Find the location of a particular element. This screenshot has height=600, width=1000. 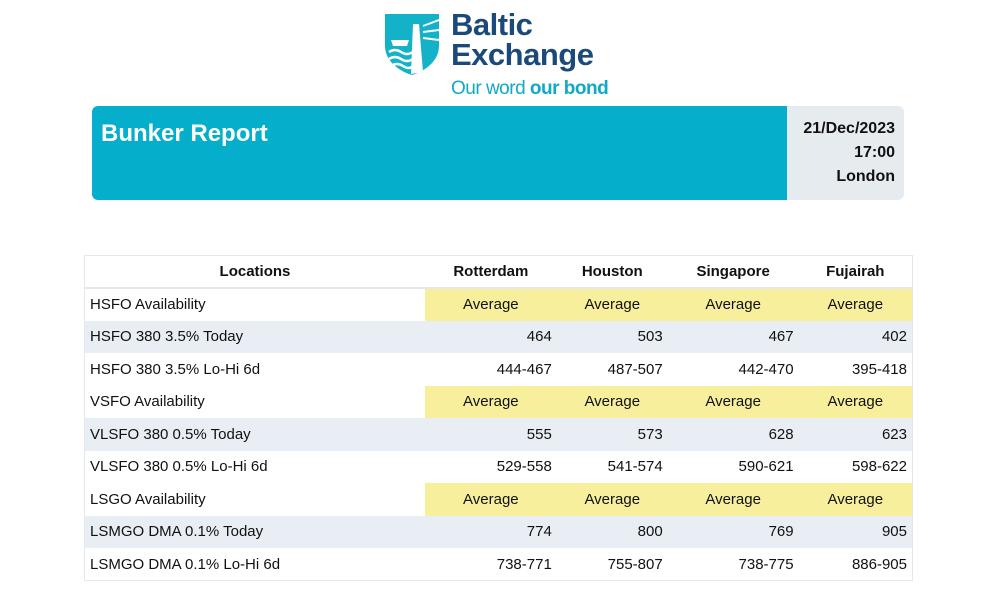

brand-line-1: Baltic is located at coordinates (492, 24).